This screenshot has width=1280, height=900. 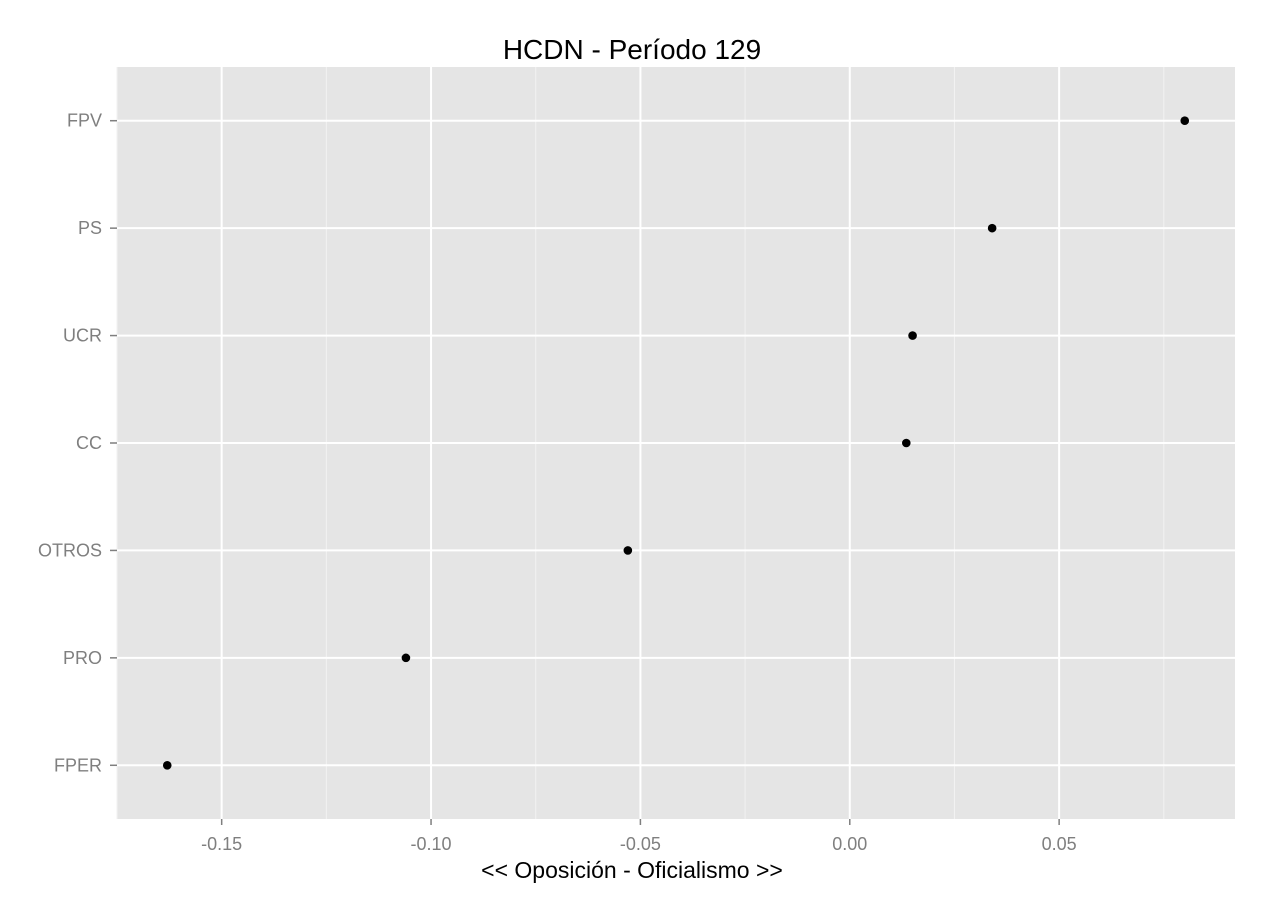 I want to click on y-tick-label: UCR, so click(x=82, y=336).